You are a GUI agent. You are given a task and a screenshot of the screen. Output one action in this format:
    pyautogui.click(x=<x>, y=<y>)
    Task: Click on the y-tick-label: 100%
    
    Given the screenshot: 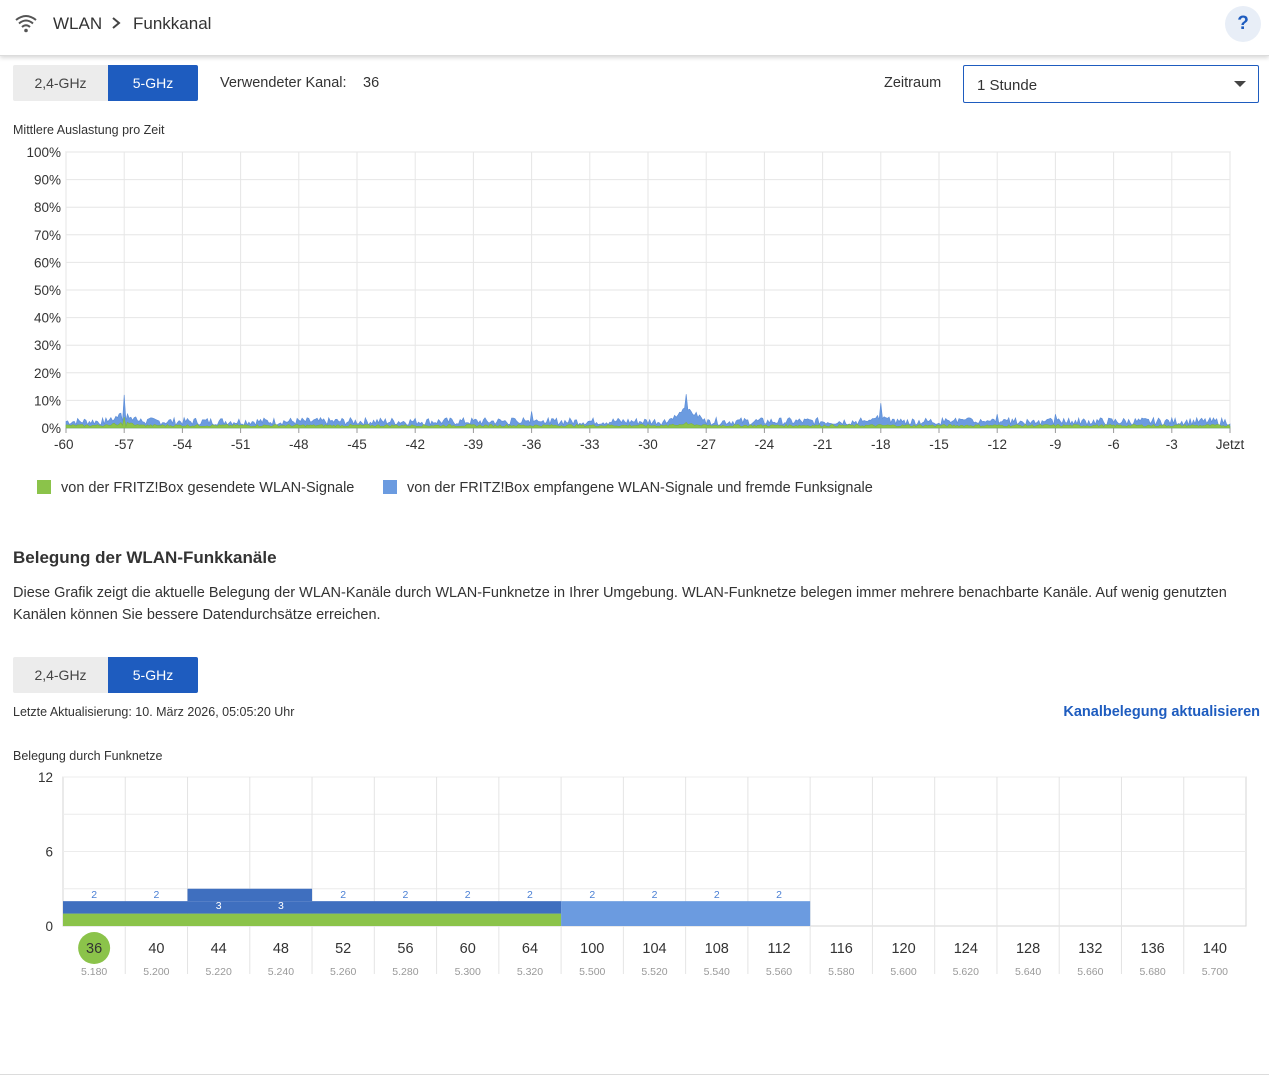 What is the action you would take?
    pyautogui.click(x=43, y=152)
    